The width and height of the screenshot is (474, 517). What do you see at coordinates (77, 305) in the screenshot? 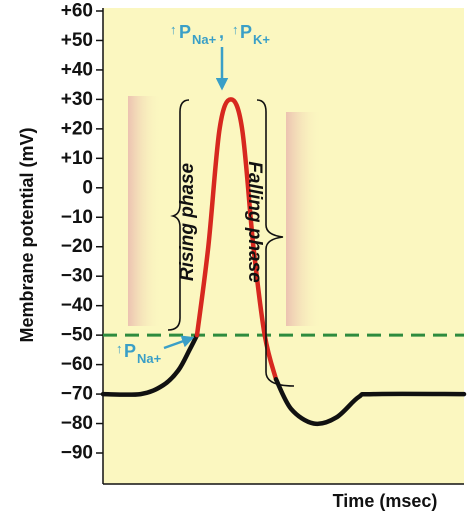
I see `y-tick-label: −40` at bounding box center [77, 305].